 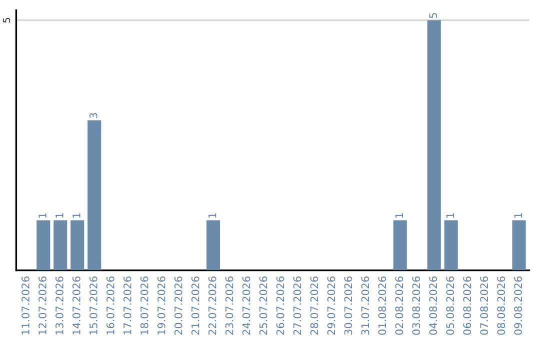 I want to click on x-tick-label: 02.08.2026, so click(x=399, y=305).